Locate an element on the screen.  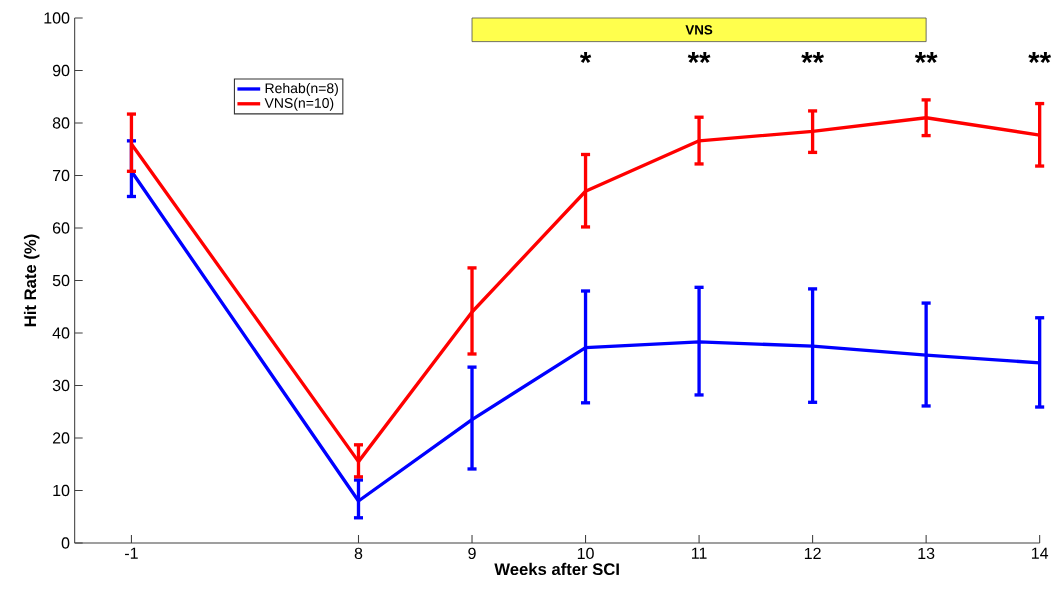
y-tick-label: 90 is located at coordinates (61, 70).